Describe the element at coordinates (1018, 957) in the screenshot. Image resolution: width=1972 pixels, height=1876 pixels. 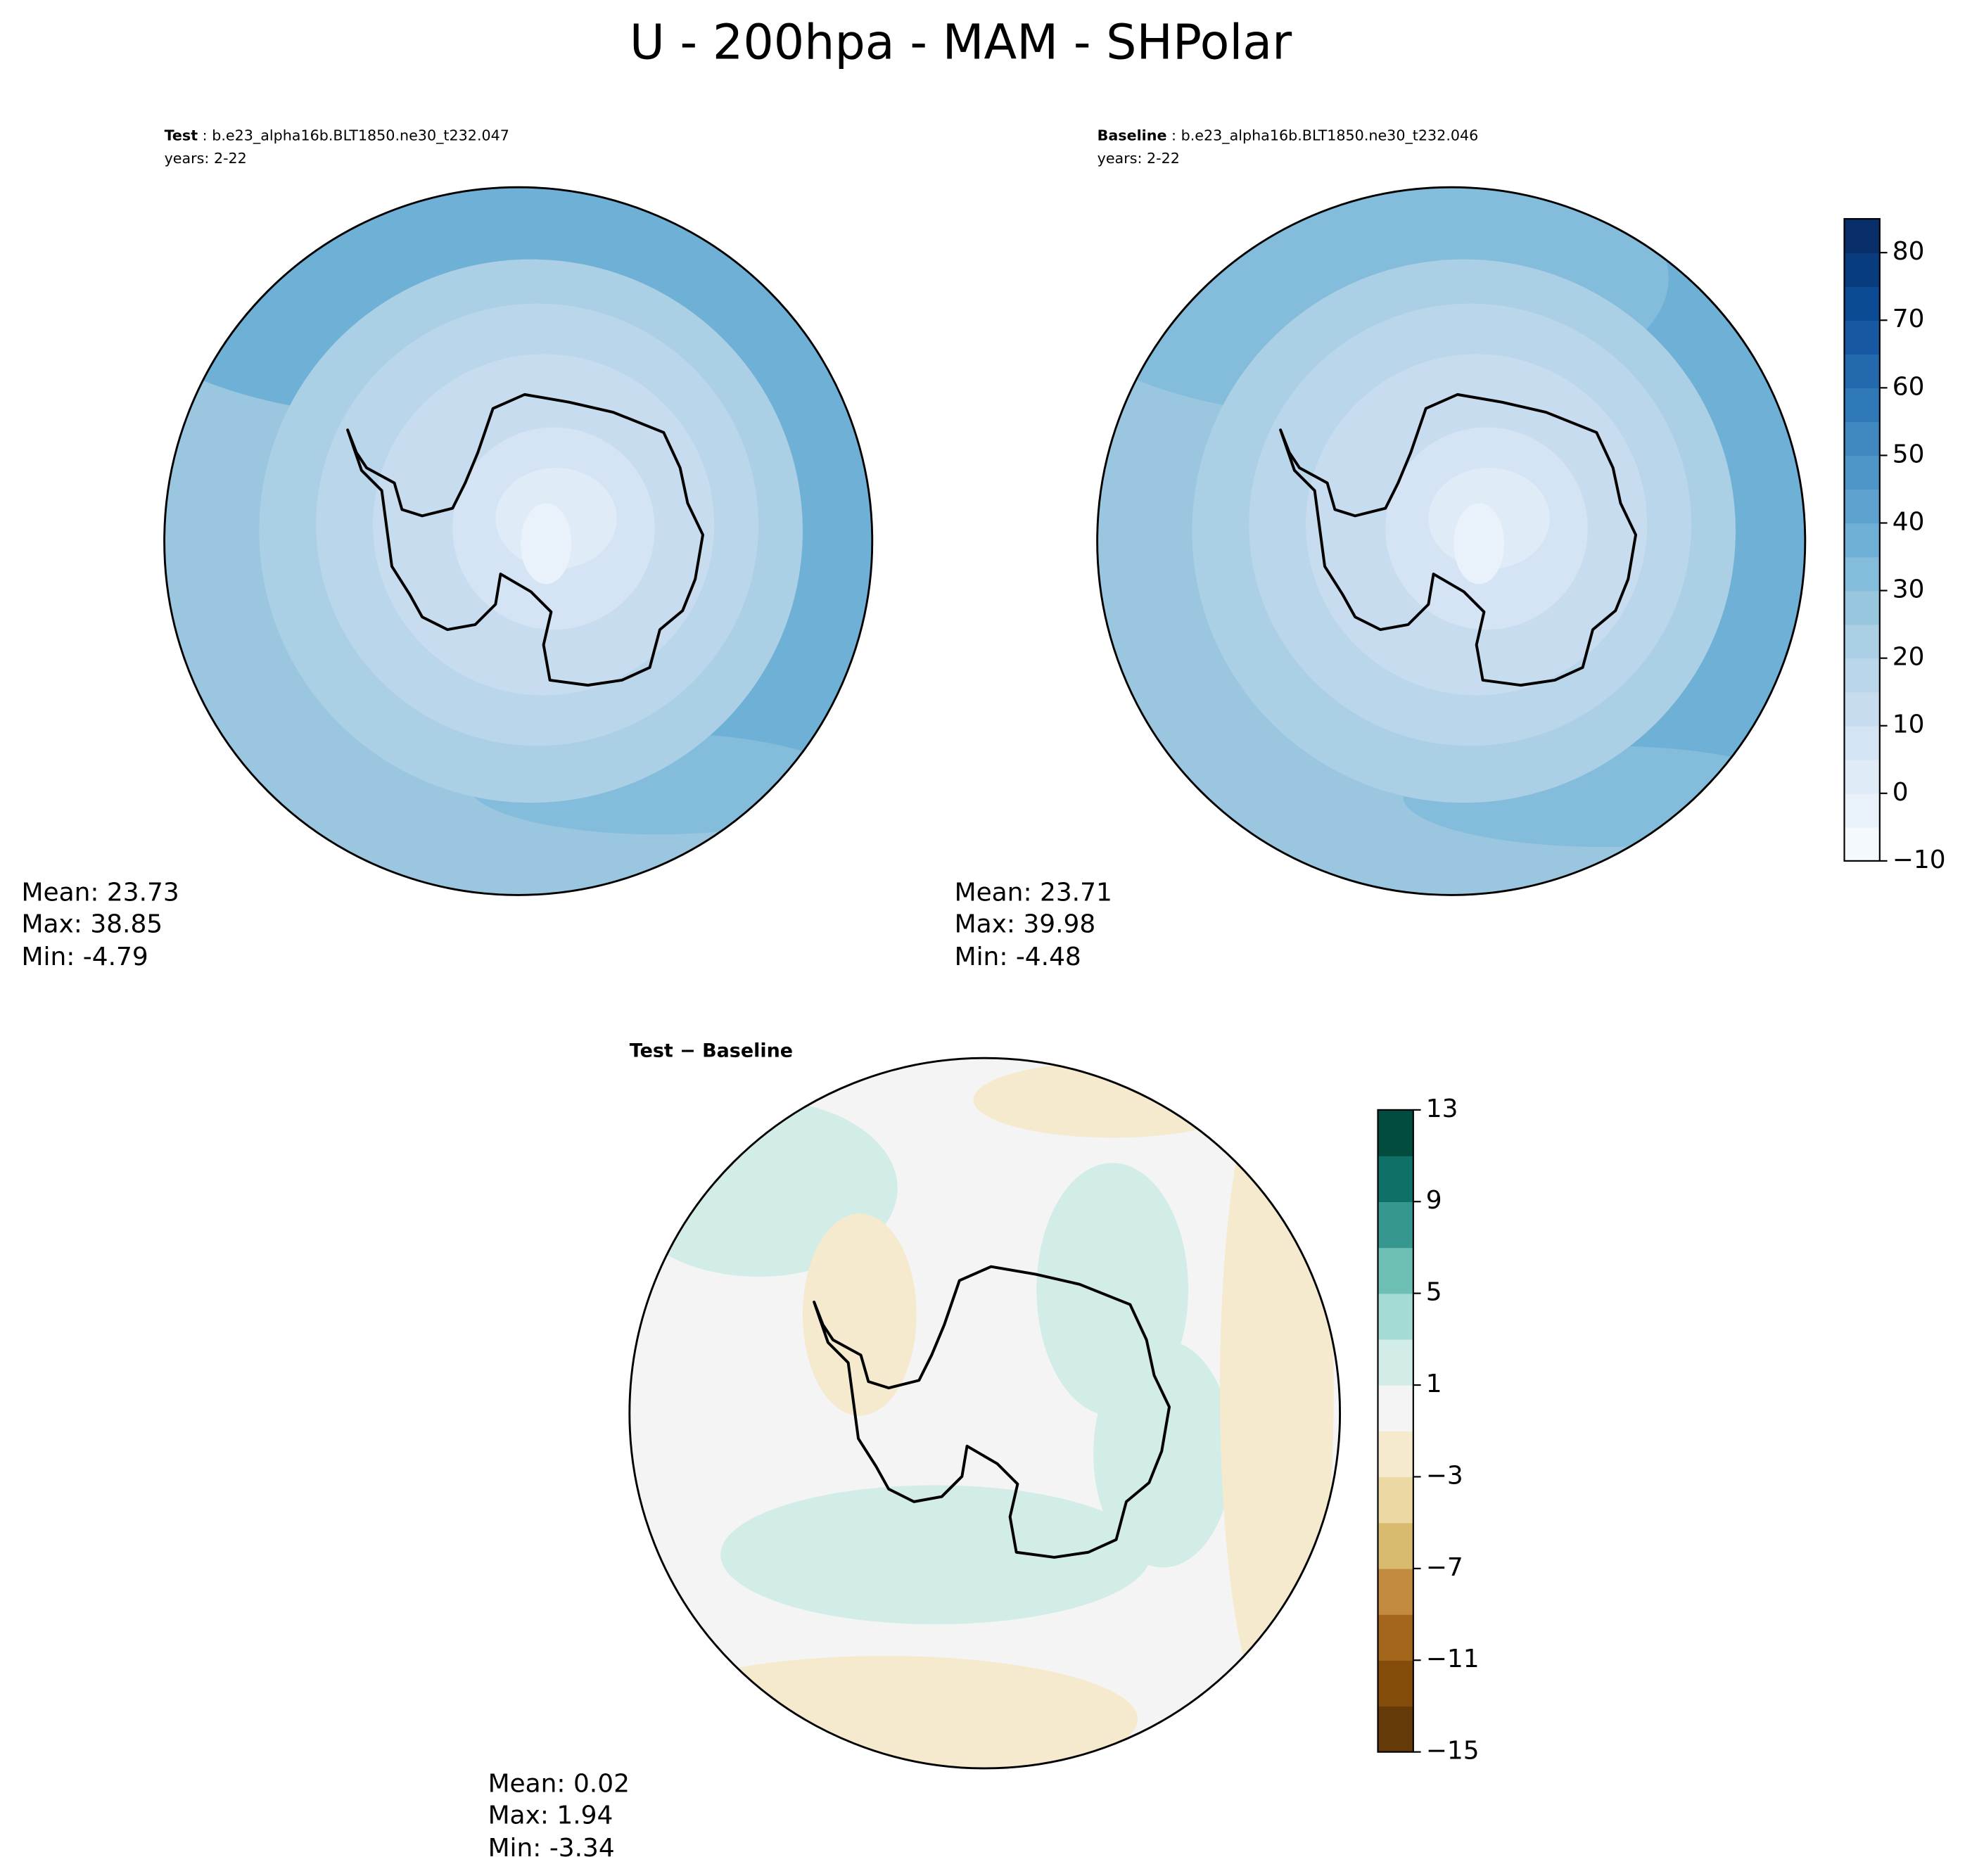
I see `stat-text: Min: -4.48` at that location.